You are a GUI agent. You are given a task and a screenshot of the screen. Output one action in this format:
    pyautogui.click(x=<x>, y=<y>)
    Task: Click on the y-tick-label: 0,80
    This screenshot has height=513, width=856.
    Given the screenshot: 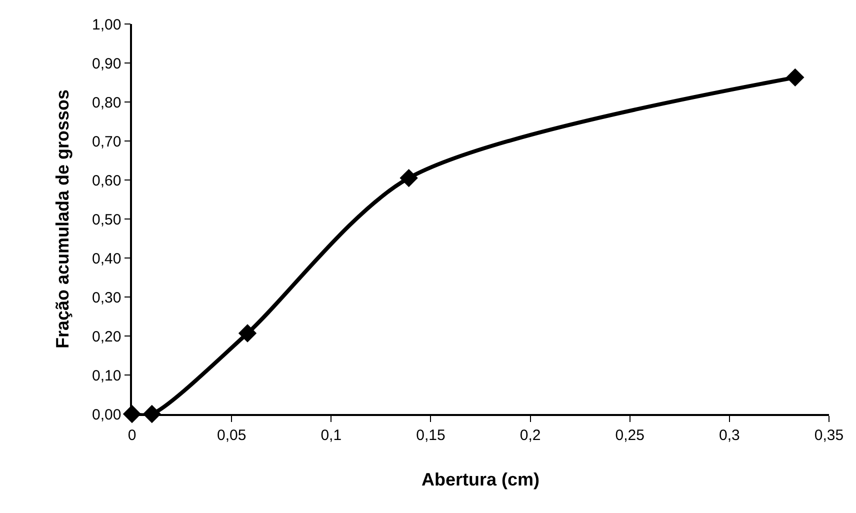 What is the action you would take?
    pyautogui.click(x=107, y=103)
    